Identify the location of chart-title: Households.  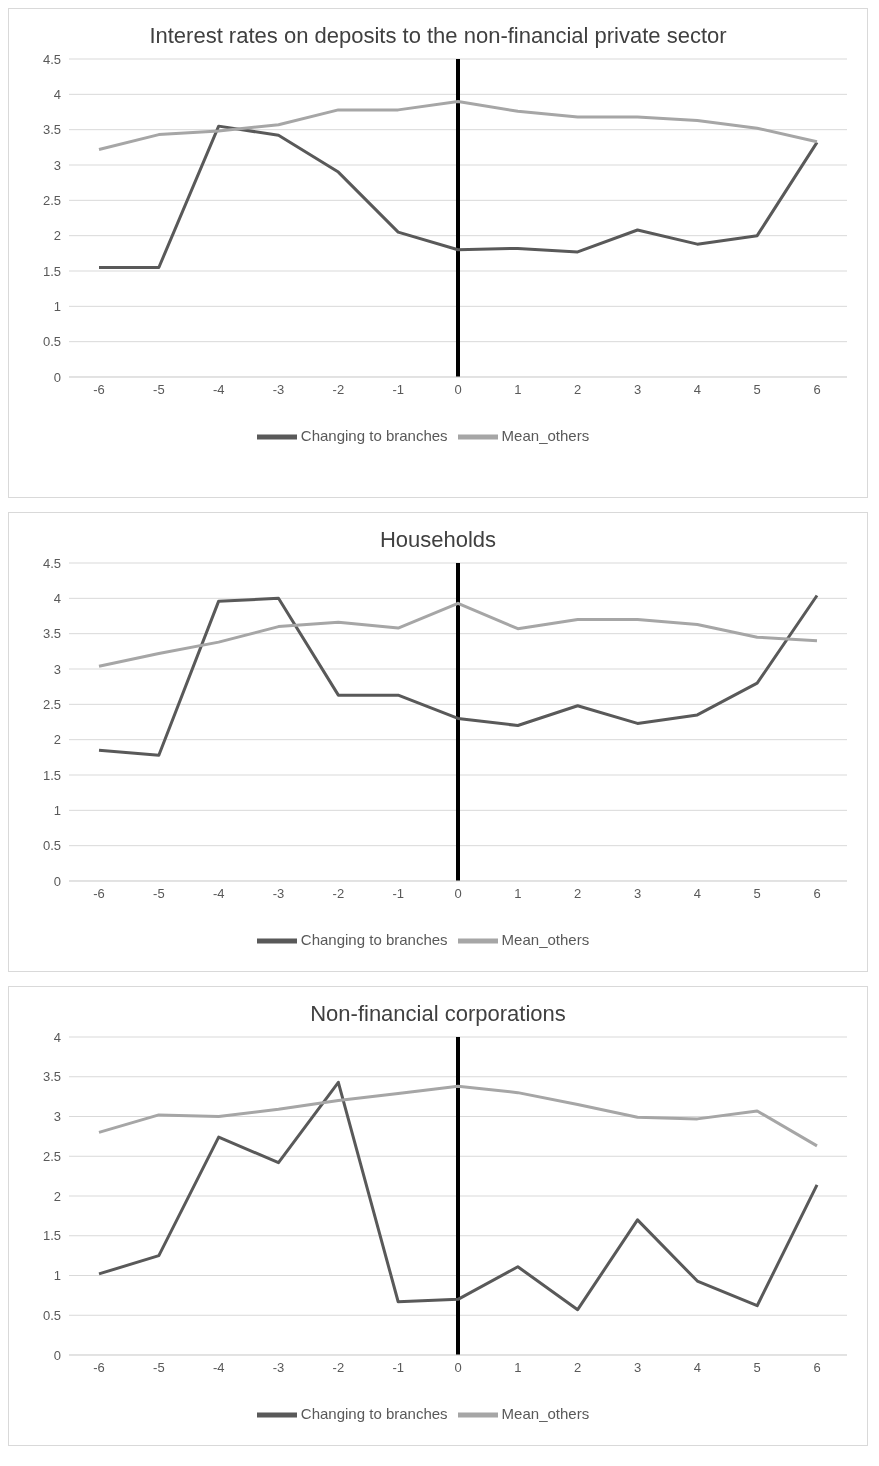
(438, 540).